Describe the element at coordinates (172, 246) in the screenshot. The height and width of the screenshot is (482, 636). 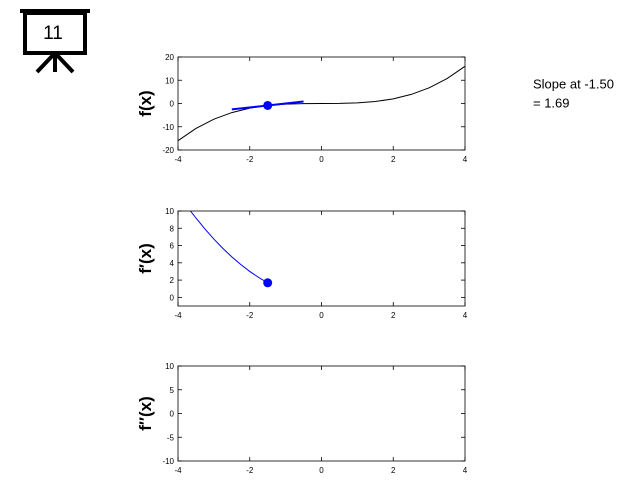
I see `y-tick-label: 6` at that location.